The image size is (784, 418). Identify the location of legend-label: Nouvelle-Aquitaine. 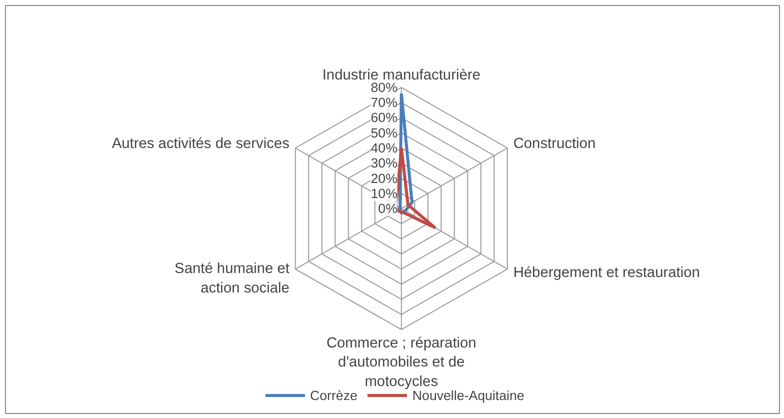
(468, 395).